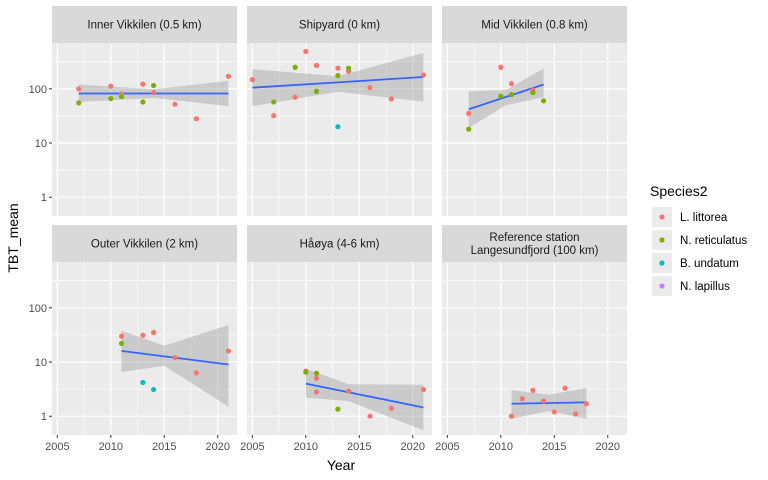 Image resolution: width=768 pixels, height=480 pixels. What do you see at coordinates (38, 309) in the screenshot?
I see `y-tick-label: 100` at bounding box center [38, 309].